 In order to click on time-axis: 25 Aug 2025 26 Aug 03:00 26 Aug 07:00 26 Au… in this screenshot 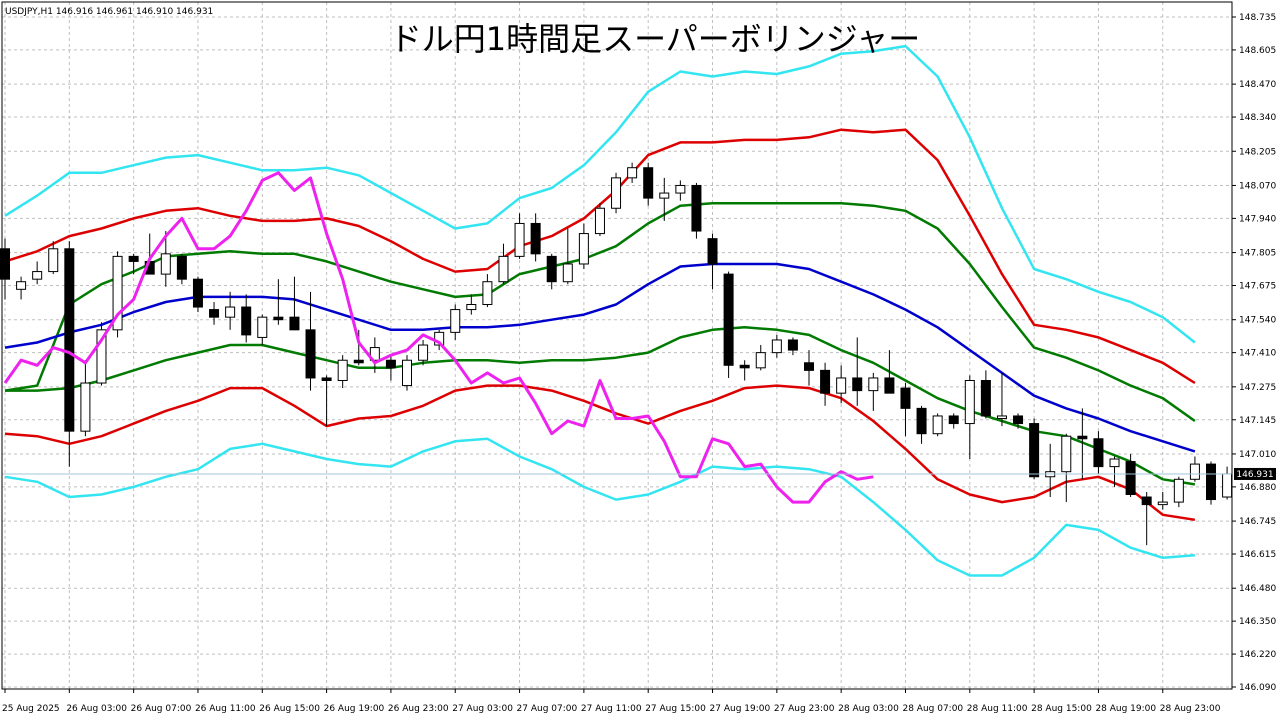, I will do `click(611, 701)`.